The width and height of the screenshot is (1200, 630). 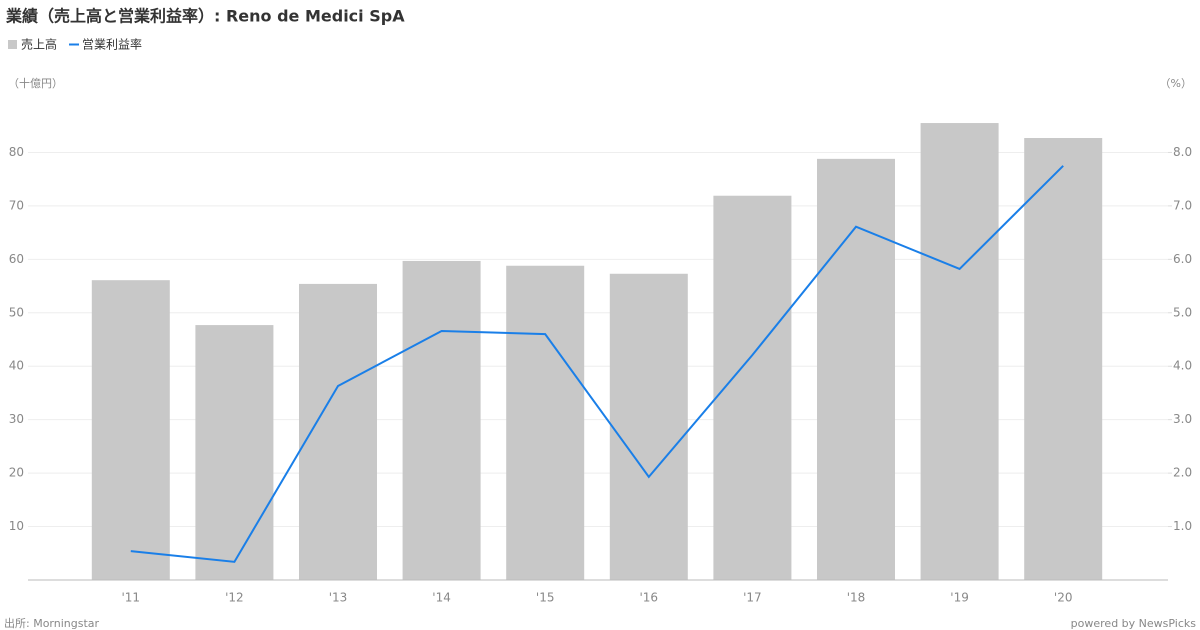 I want to click on x-tick-label: '12, so click(x=234, y=598).